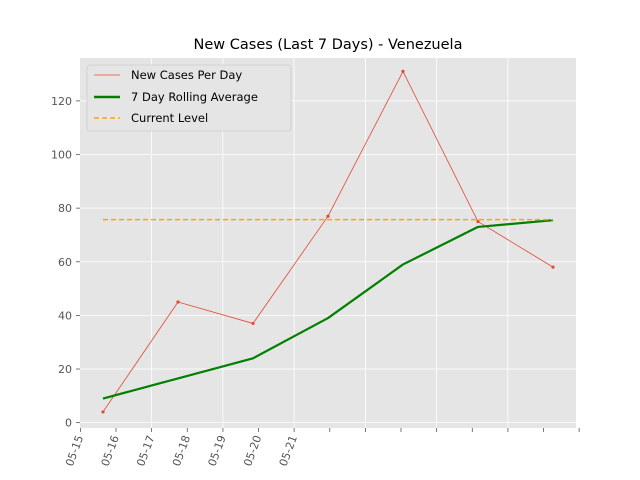  I want to click on y-tick-label: 20, so click(65, 369).